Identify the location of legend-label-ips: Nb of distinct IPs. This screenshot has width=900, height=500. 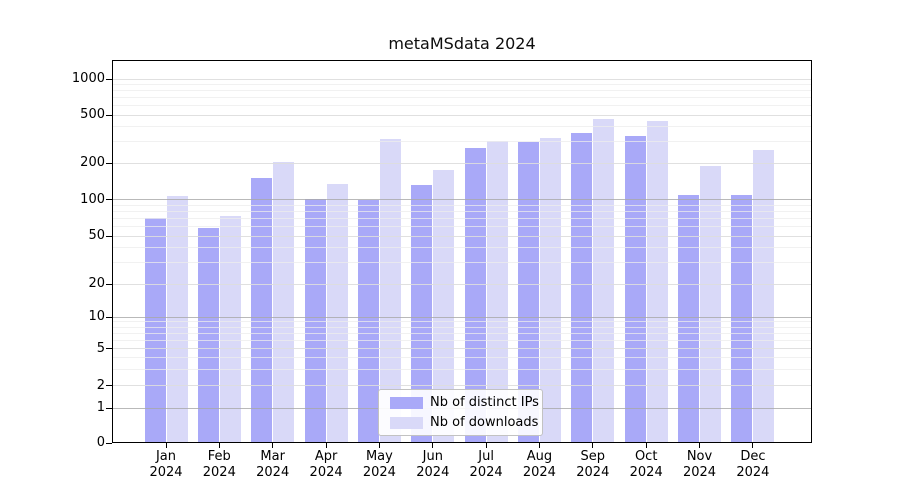
(484, 402).